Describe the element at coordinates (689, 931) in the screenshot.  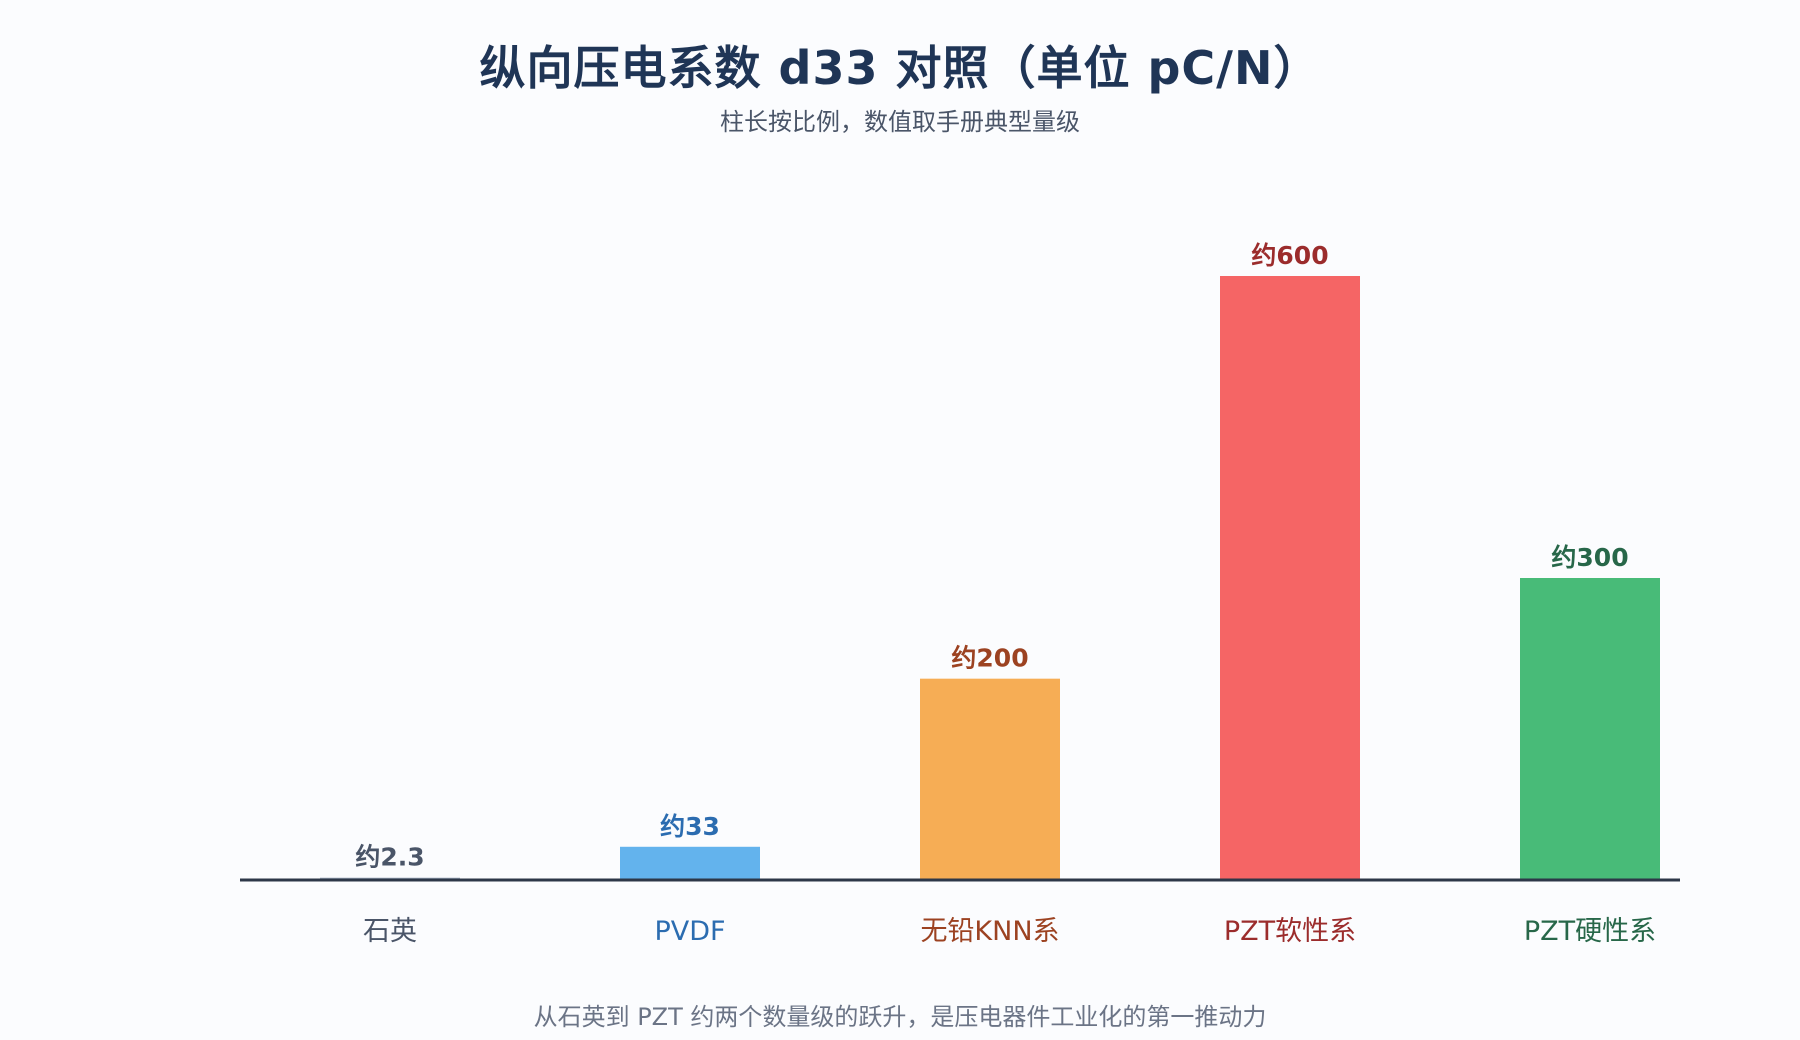
I see `category-label-1: PVDF` at that location.